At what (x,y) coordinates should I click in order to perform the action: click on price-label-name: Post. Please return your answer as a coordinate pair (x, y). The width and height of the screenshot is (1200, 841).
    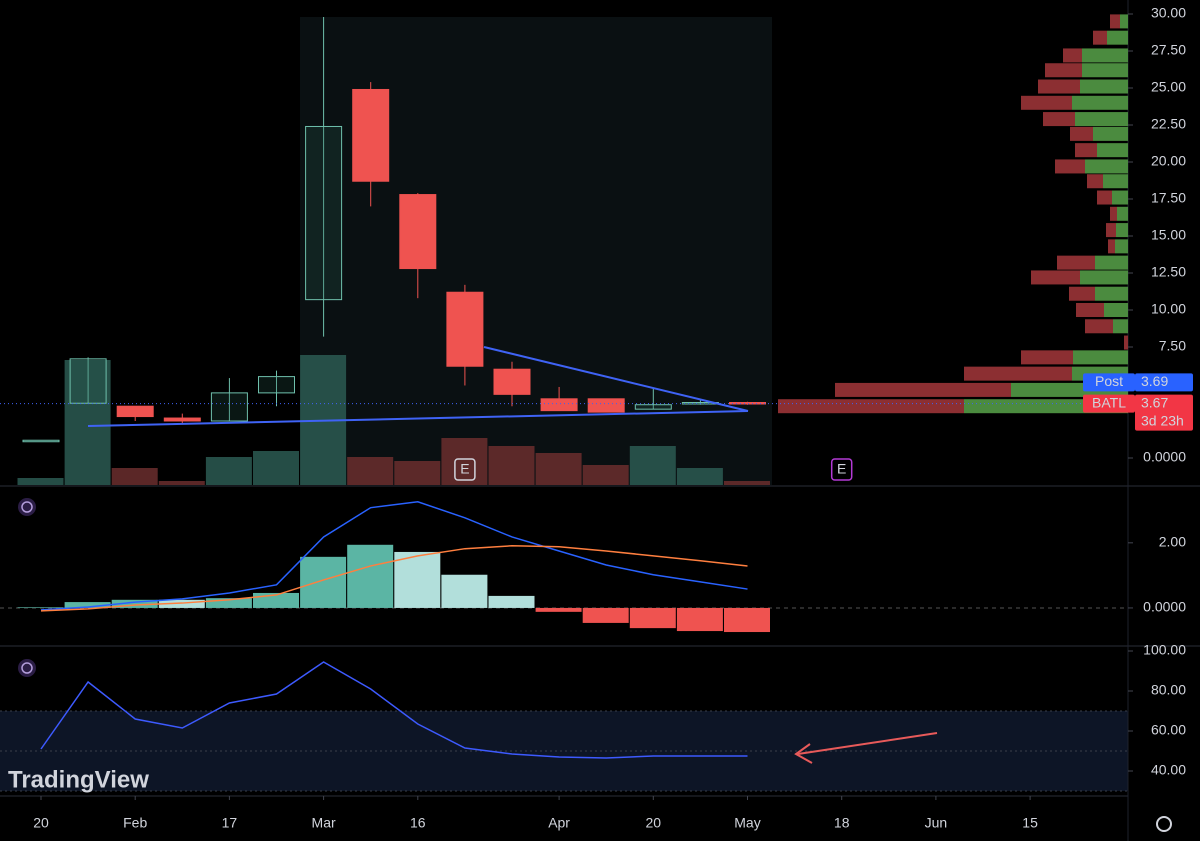
    Looking at the image, I should click on (1109, 381).